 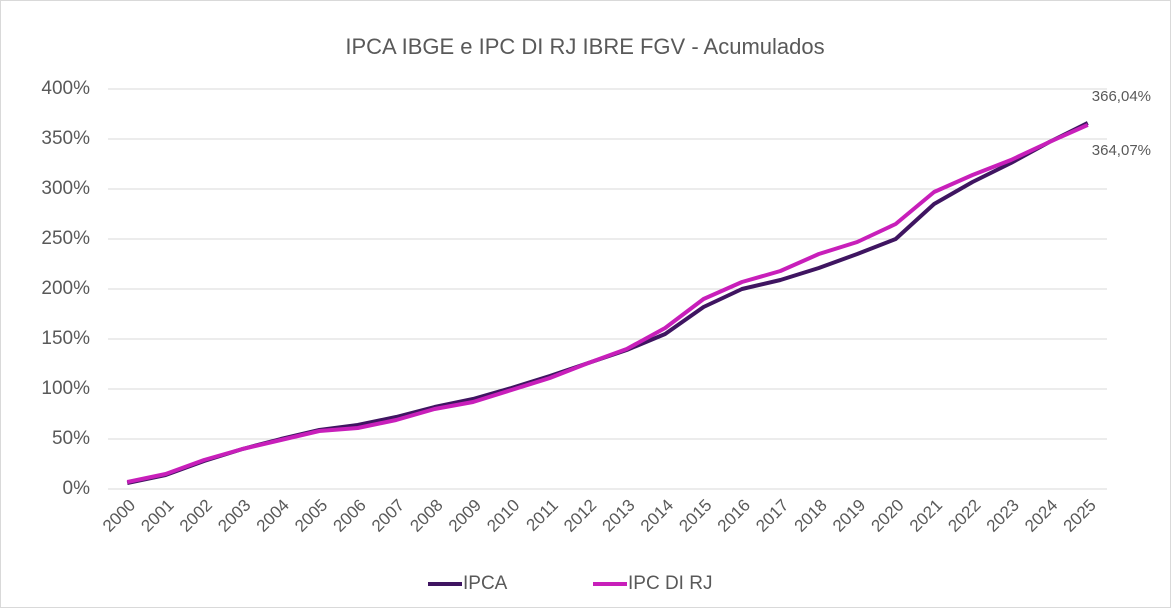 What do you see at coordinates (65, 138) in the screenshot?
I see `y-tick-label: 350%` at bounding box center [65, 138].